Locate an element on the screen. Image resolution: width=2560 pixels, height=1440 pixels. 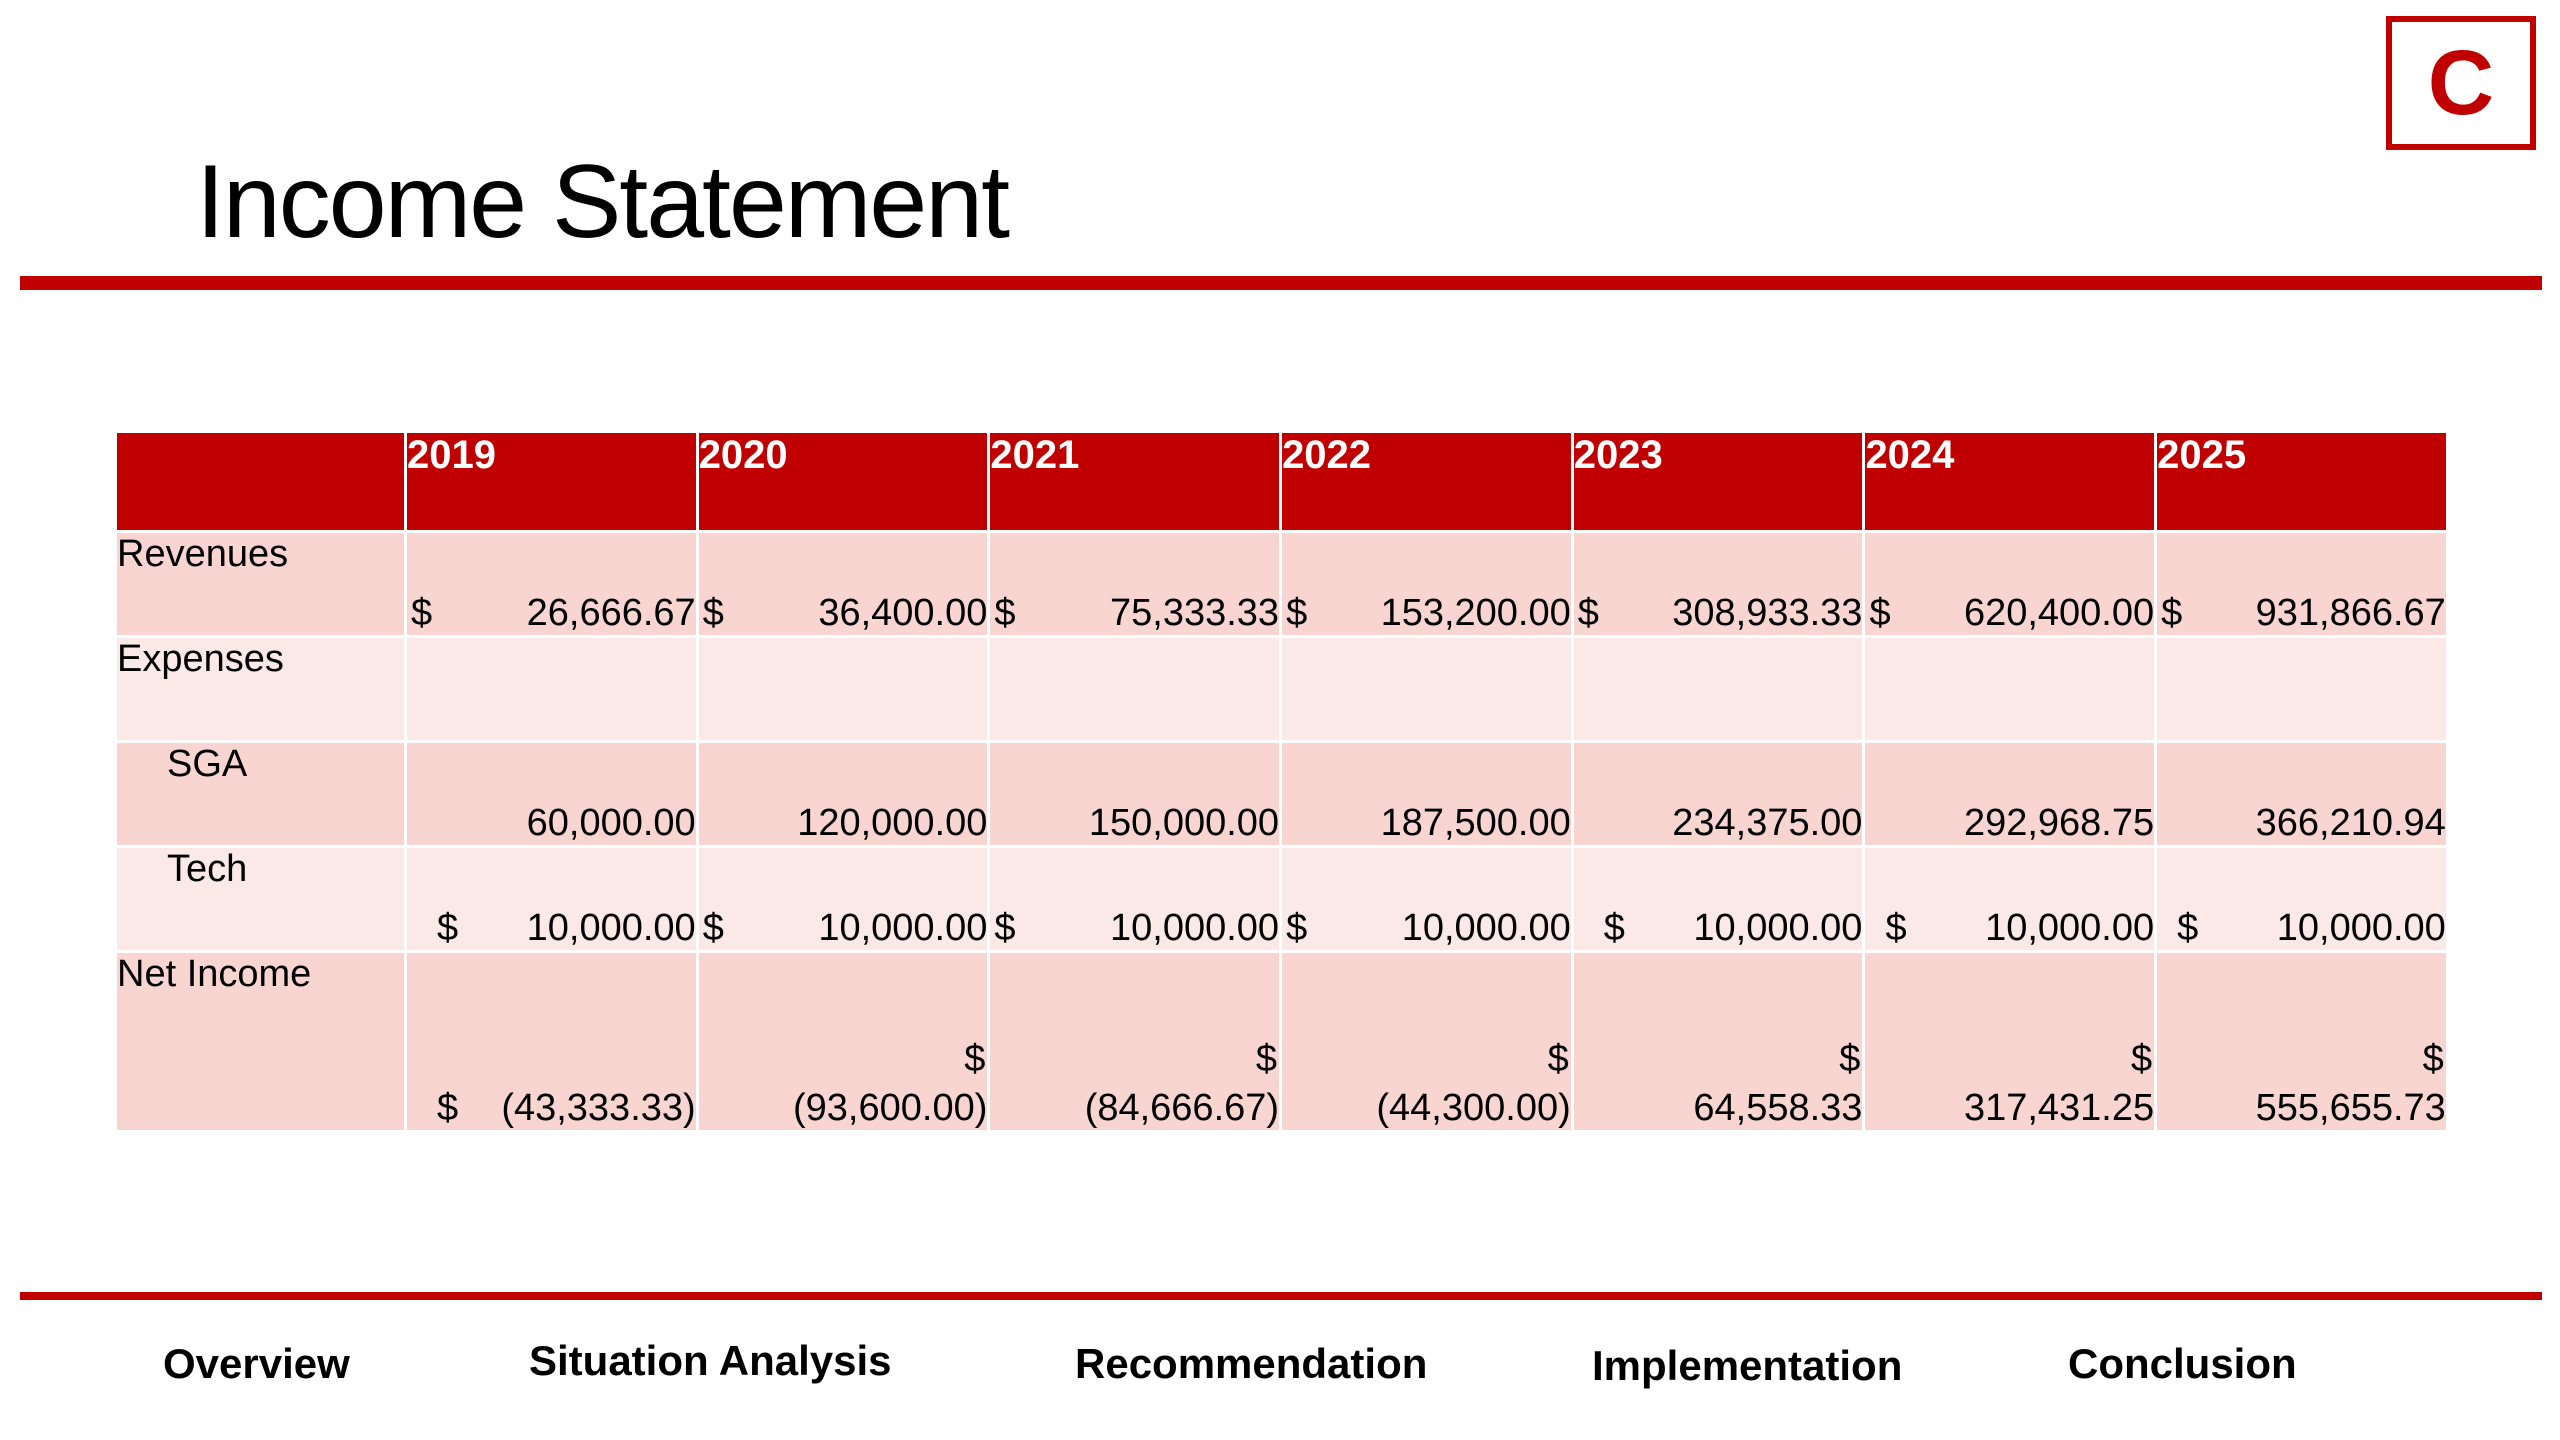
table-cell: 187,500.00 is located at coordinates (1426, 794).